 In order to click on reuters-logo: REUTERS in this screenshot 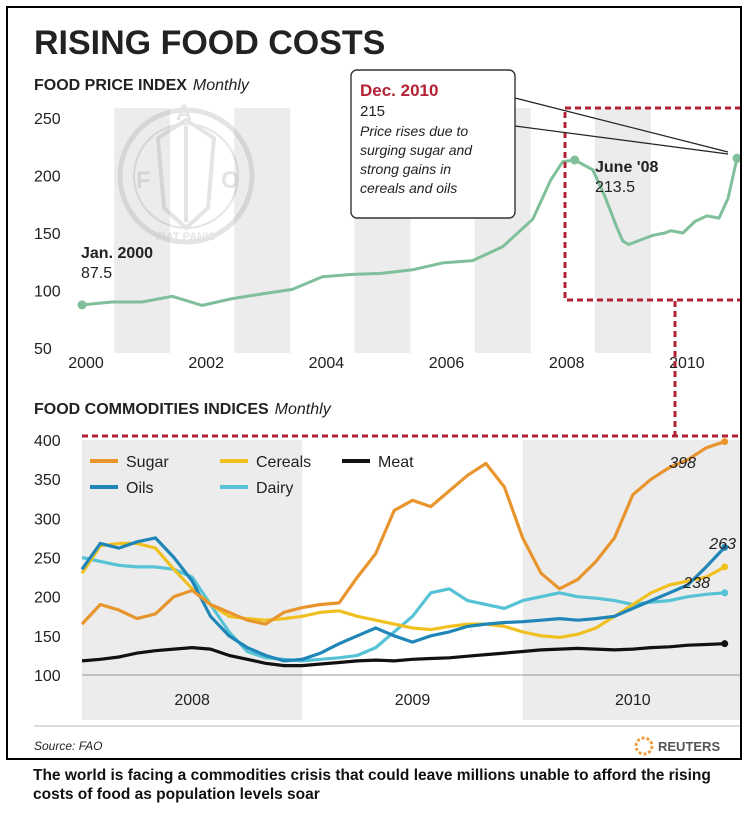, I will do `click(677, 746)`.